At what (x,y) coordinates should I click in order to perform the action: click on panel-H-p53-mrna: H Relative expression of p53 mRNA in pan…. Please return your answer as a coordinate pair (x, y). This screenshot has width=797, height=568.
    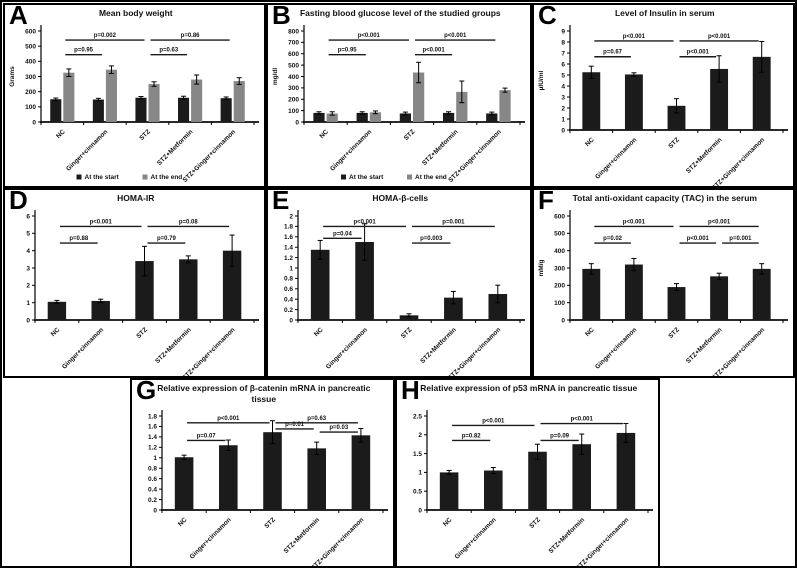
    Looking at the image, I should click on (527, 470).